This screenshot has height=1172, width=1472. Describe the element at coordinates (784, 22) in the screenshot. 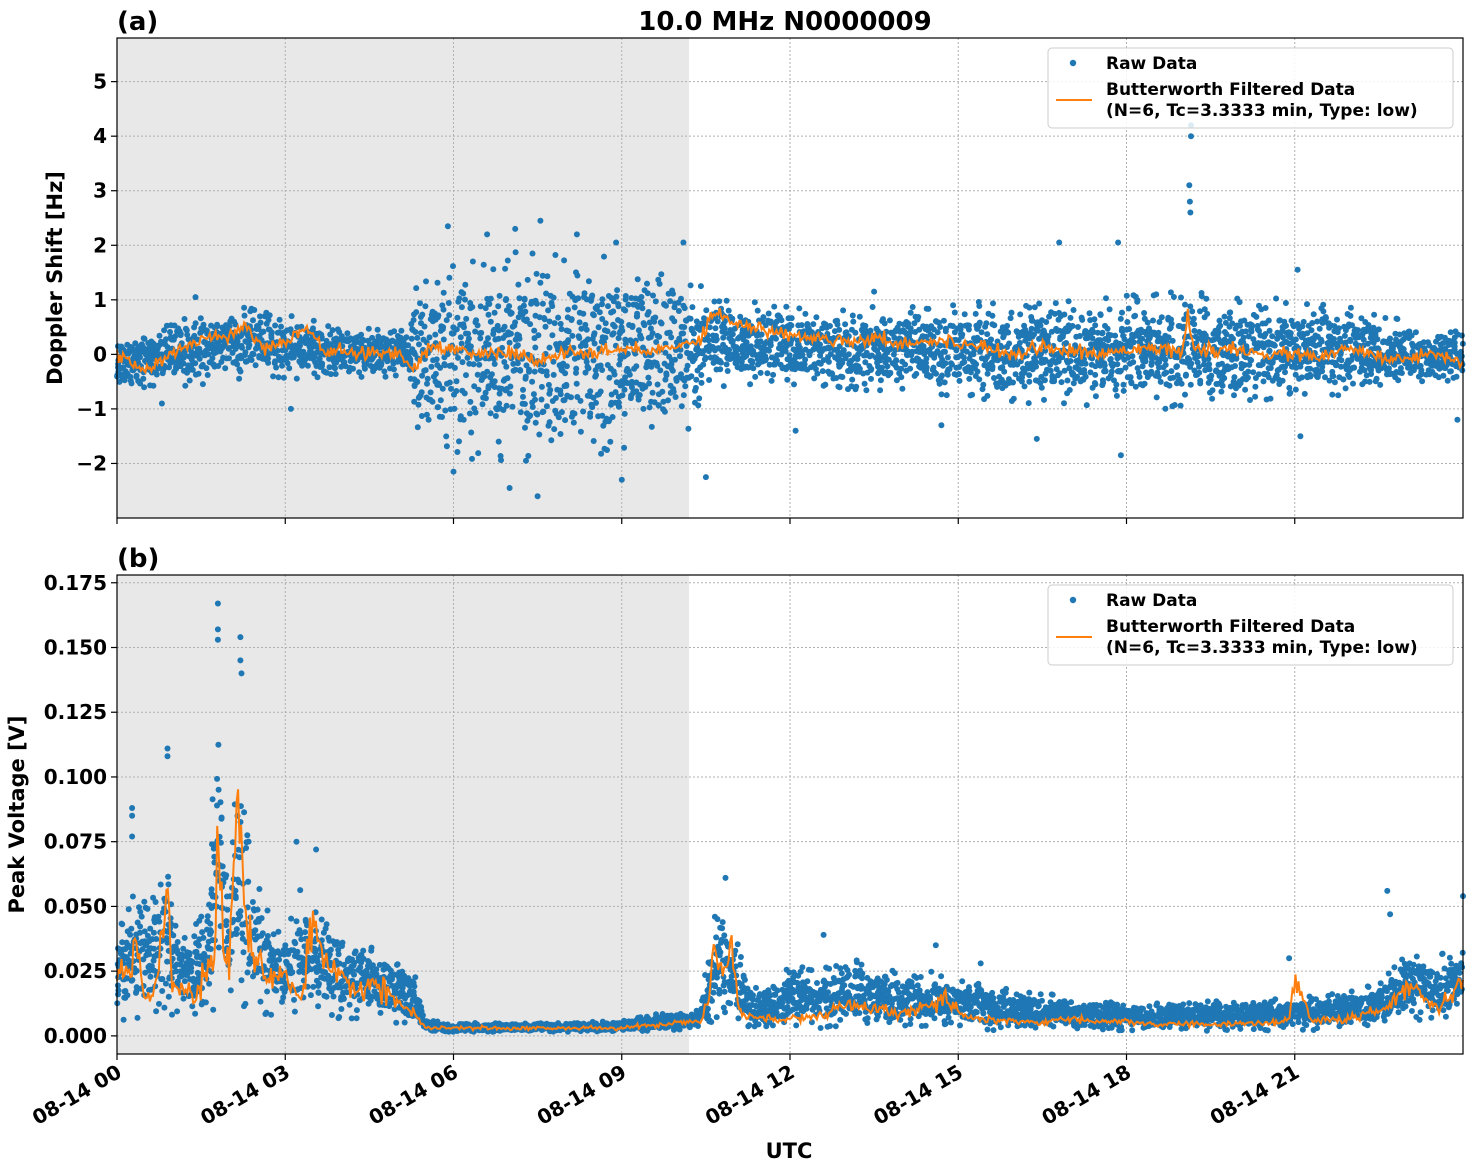

I see `chart-title: 10.0 MHz N0000009` at that location.